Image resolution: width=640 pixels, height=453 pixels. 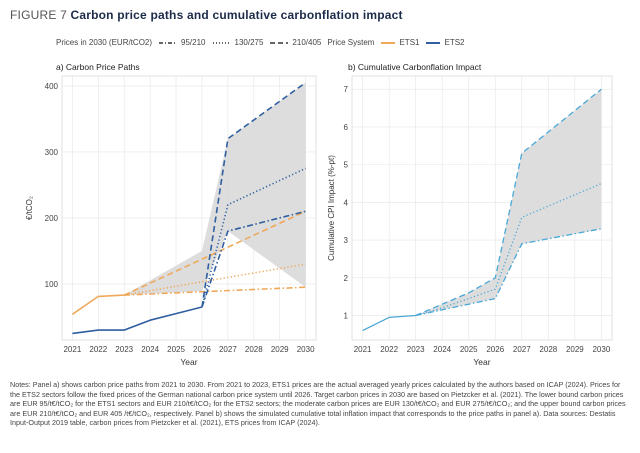 I want to click on ets2-low-line, so click(x=253, y=259).